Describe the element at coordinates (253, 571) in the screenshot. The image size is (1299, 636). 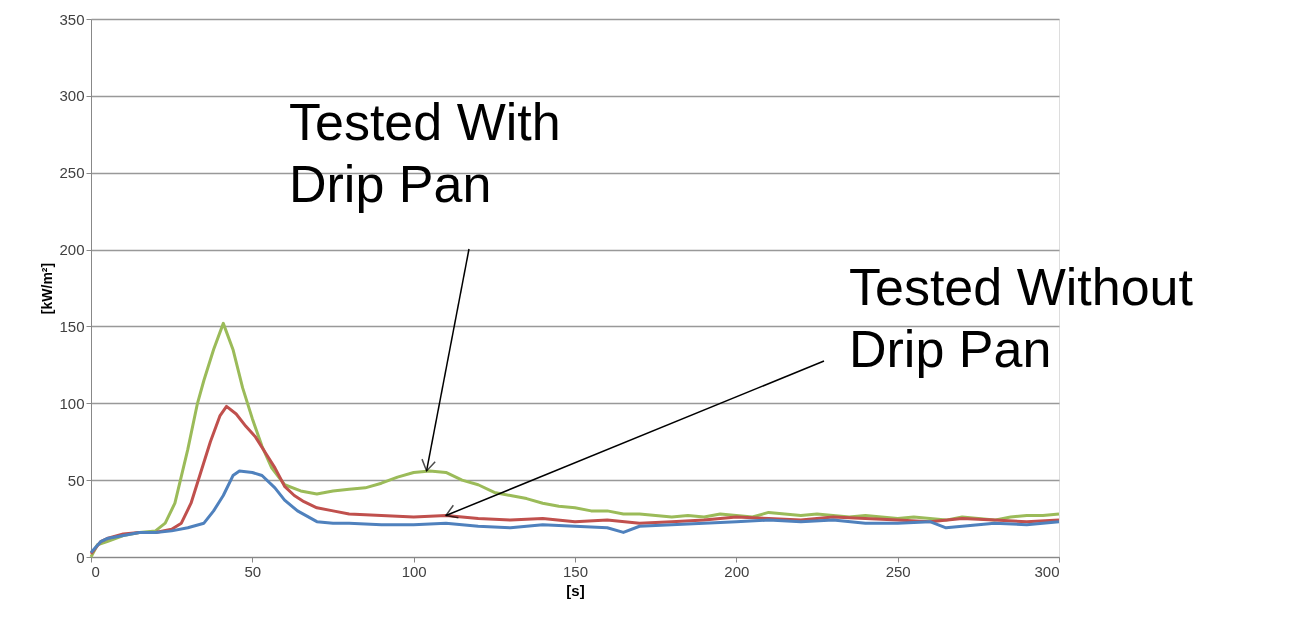
I see `x-tick-label: 50` at that location.